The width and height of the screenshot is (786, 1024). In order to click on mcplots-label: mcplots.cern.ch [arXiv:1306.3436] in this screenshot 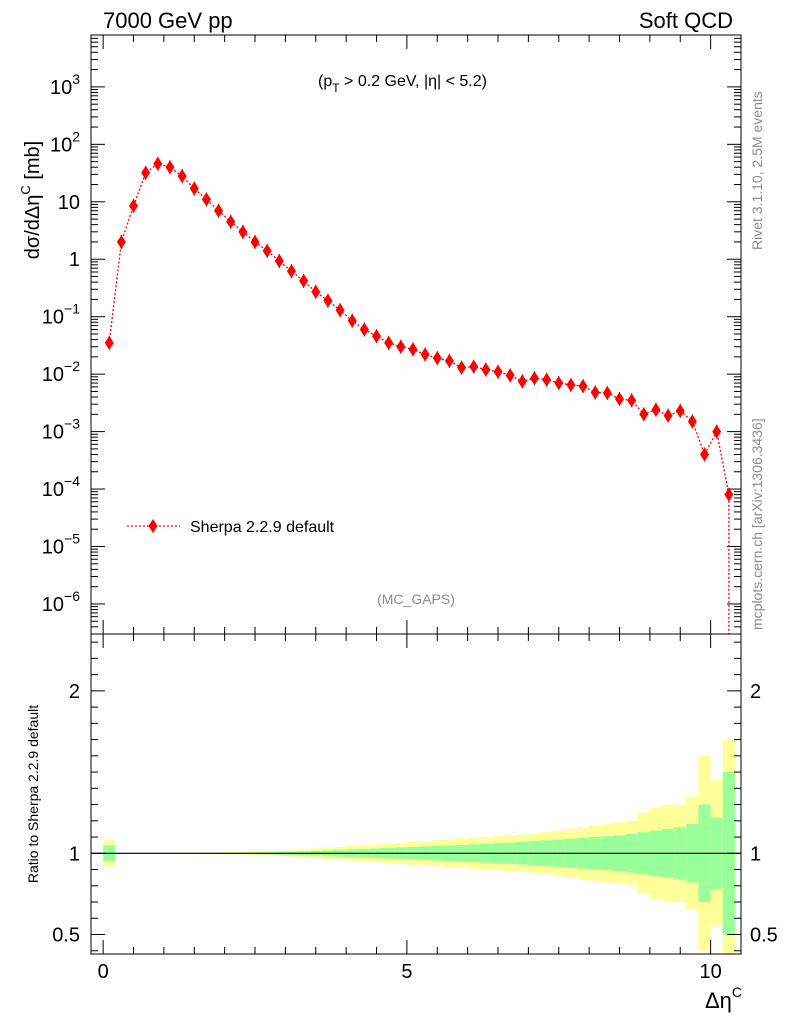, I will do `click(757, 524)`.